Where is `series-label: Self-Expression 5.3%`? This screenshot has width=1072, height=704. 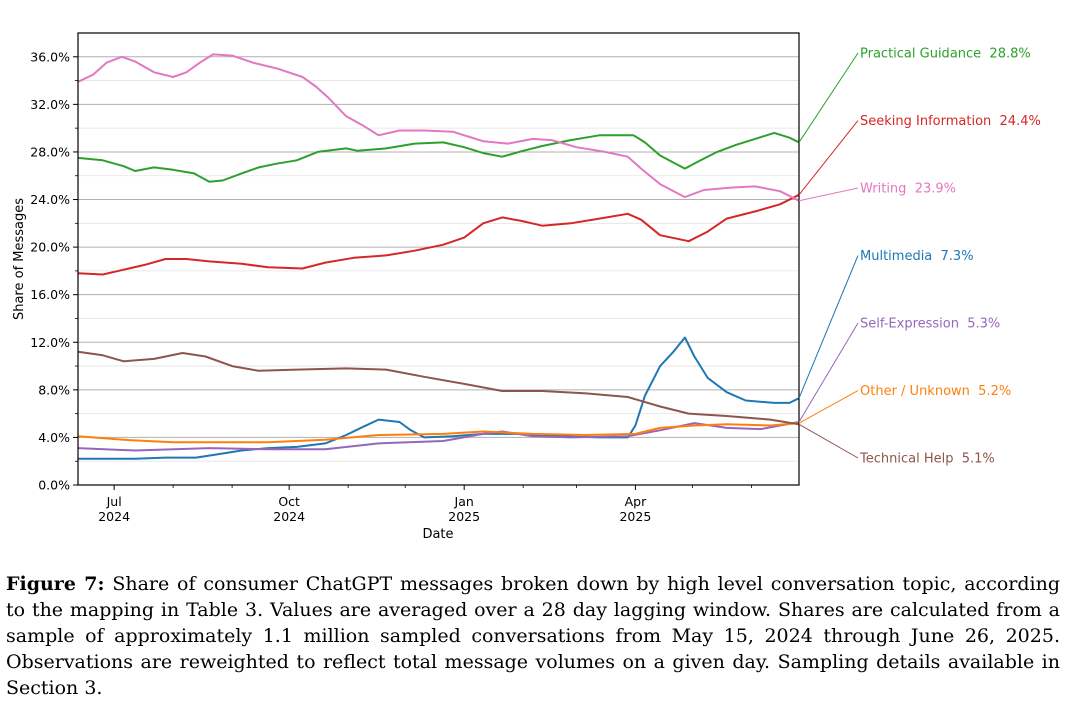 series-label: Self-Expression 5.3% is located at coordinates (930, 324).